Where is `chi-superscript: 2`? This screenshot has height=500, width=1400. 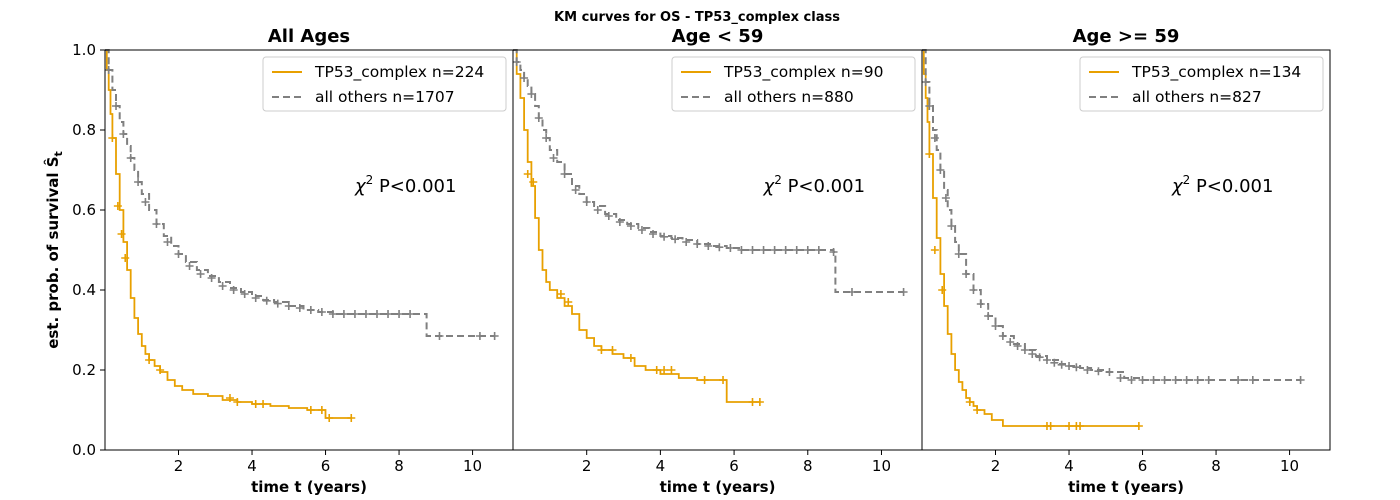 chi-superscript: 2 is located at coordinates (1187, 180).